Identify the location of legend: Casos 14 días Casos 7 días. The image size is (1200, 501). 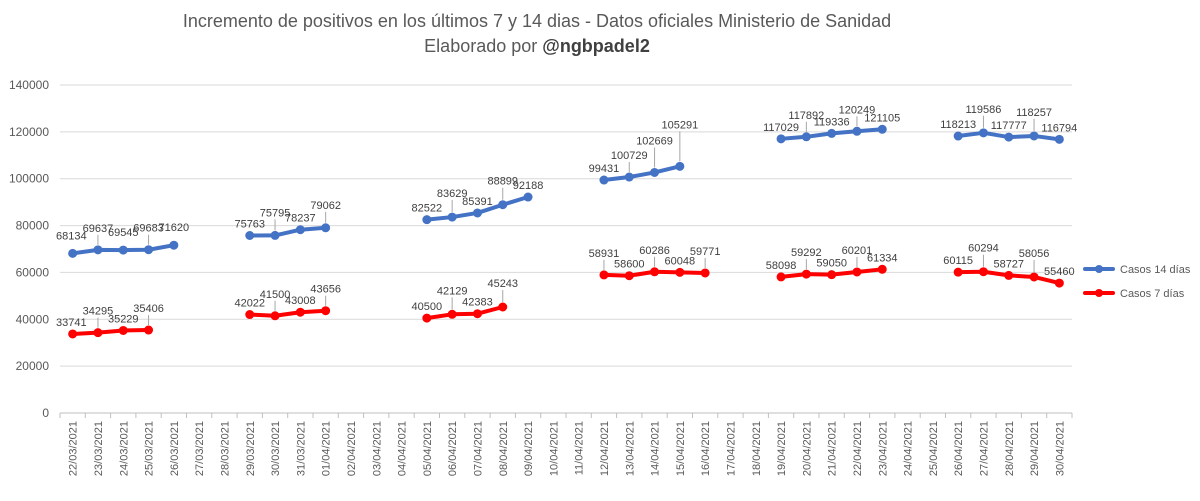
(1137, 282).